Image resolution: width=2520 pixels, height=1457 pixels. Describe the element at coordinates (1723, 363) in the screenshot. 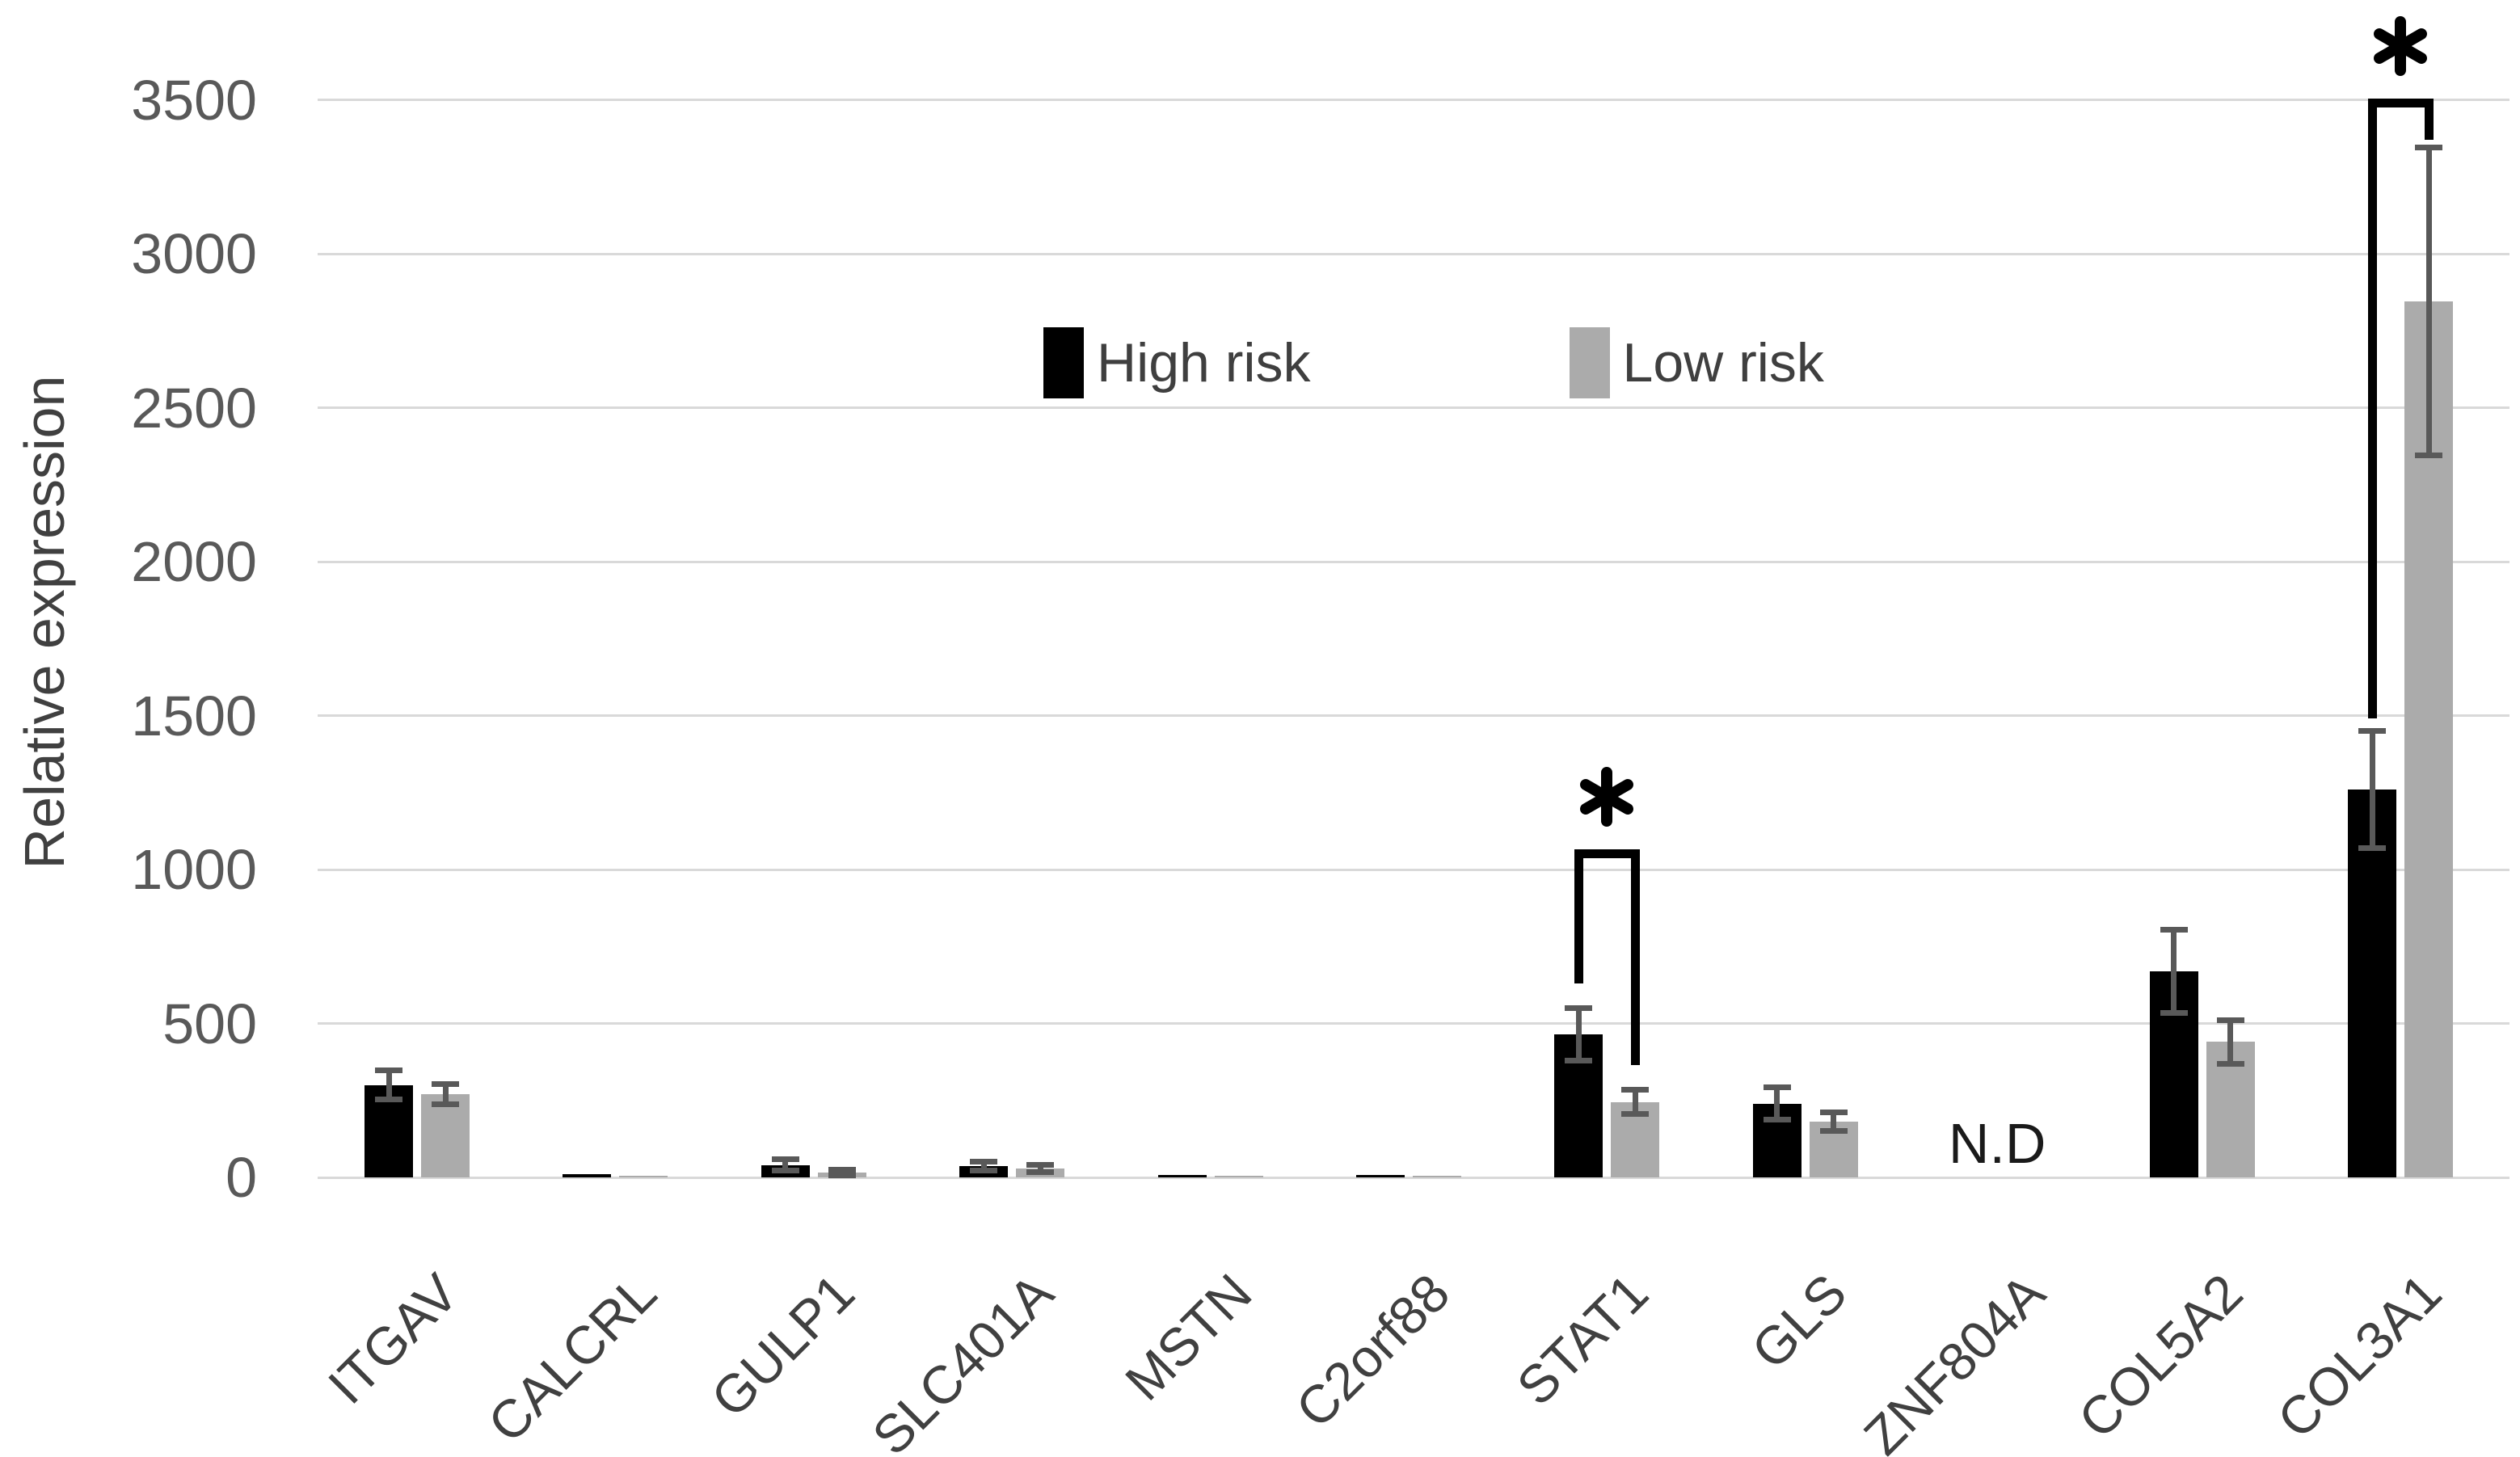

I see `legend-label-low-risk: Low risk` at that location.